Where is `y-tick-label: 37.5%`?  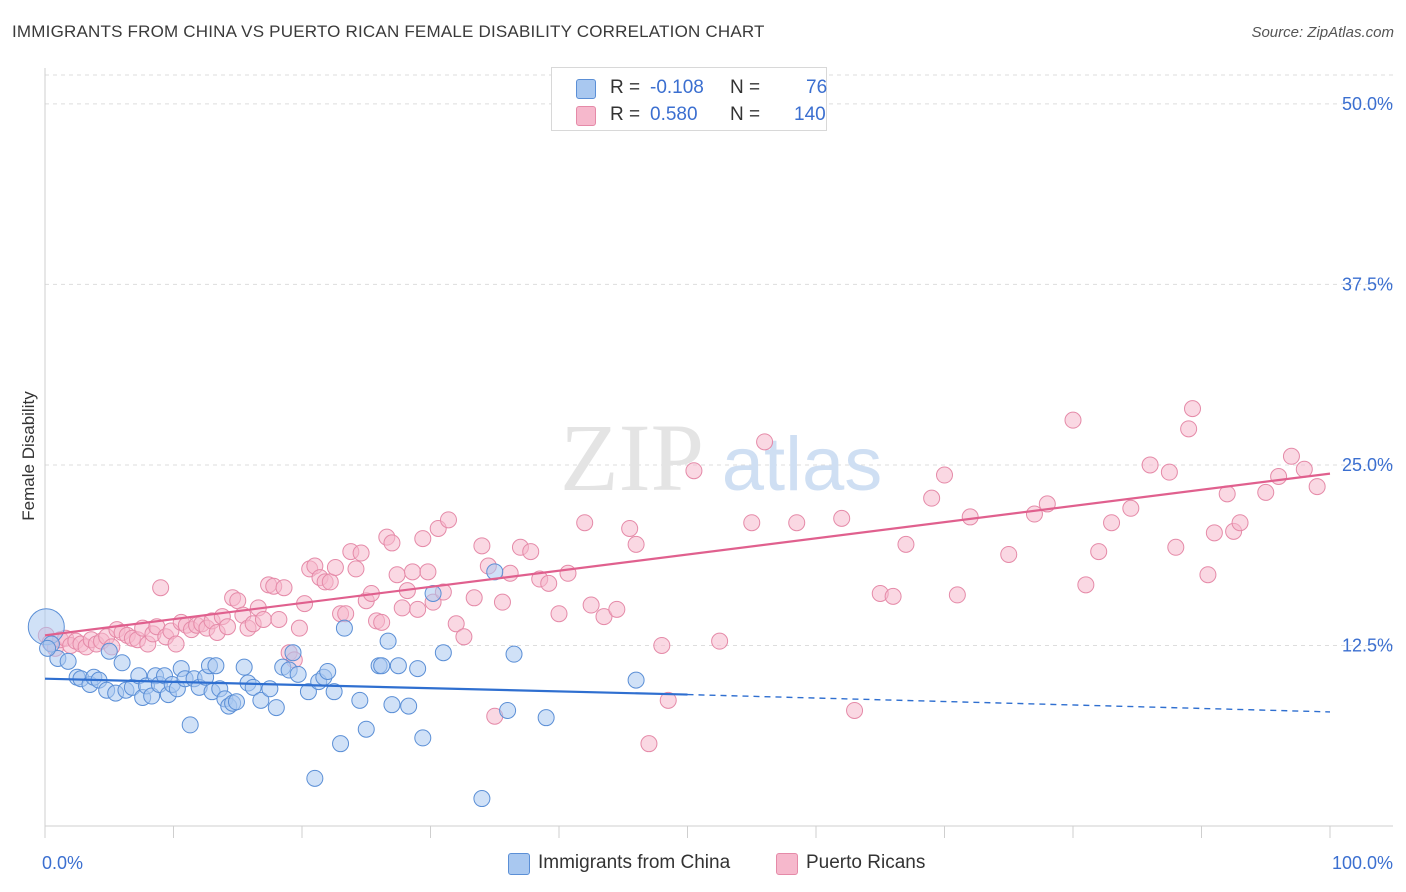 y-tick-label: 37.5% is located at coordinates (1367, 284).